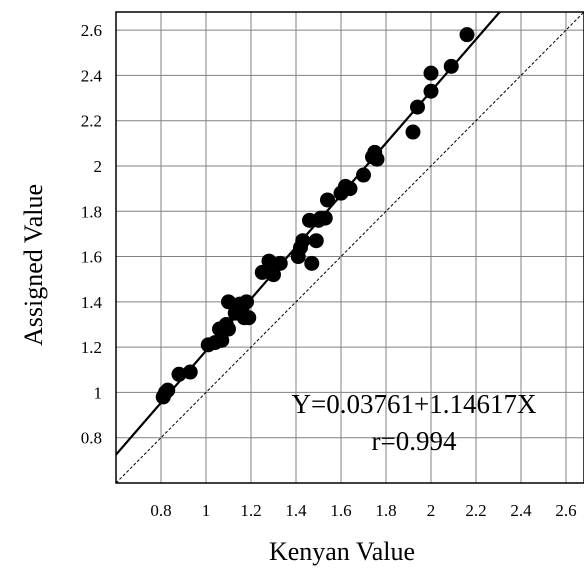  I want to click on x-tick-label: 1.6, so click(340, 510).